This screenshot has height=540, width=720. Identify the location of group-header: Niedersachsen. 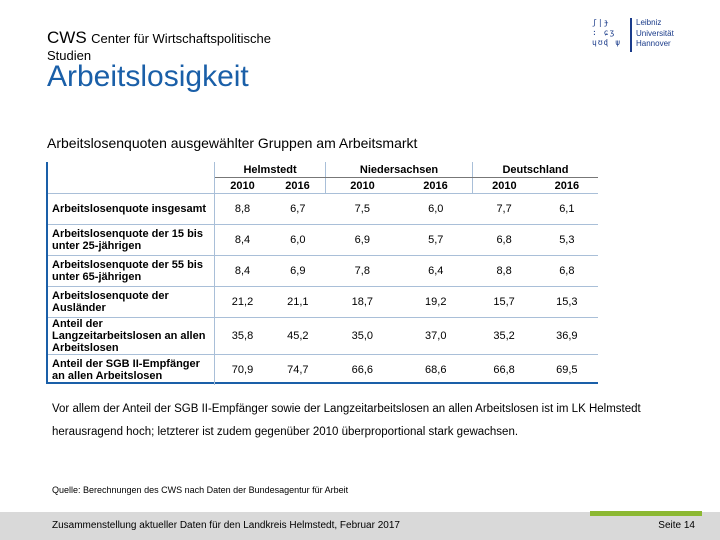
(399, 170).